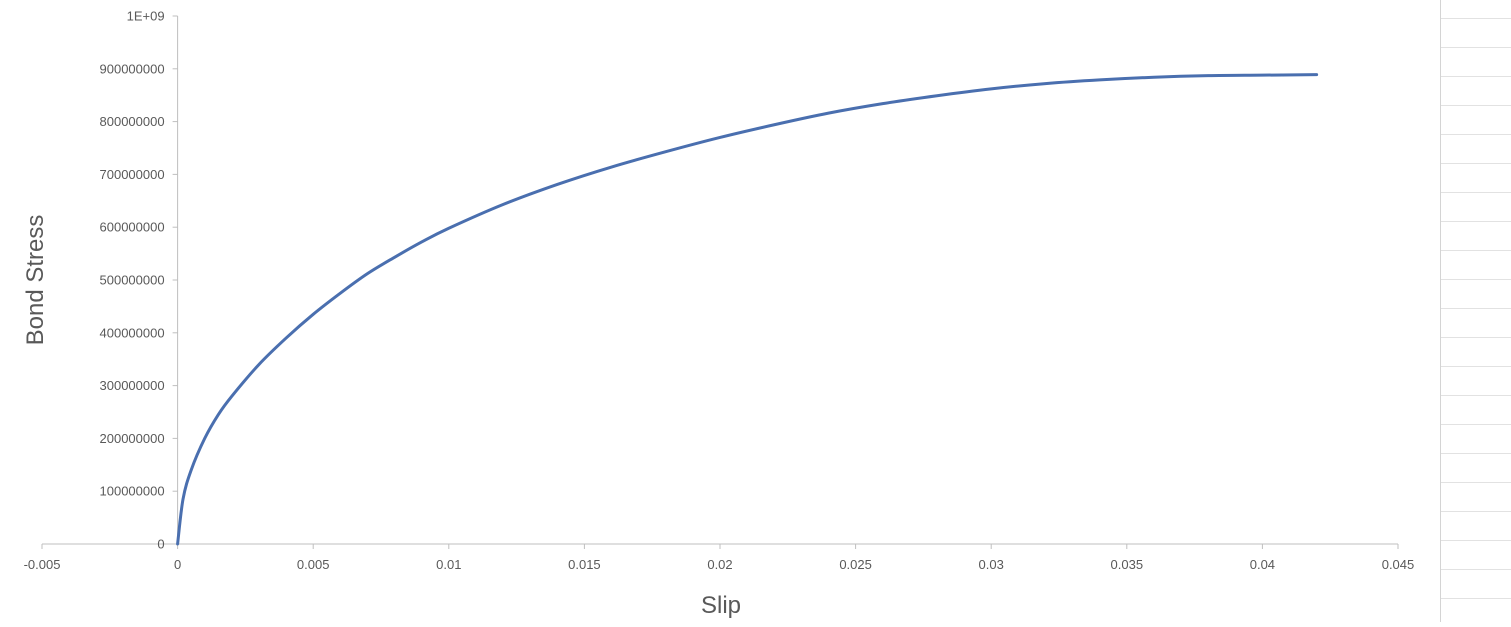 The image size is (1511, 627). I want to click on y-tick-label: 500000000, so click(132, 280).